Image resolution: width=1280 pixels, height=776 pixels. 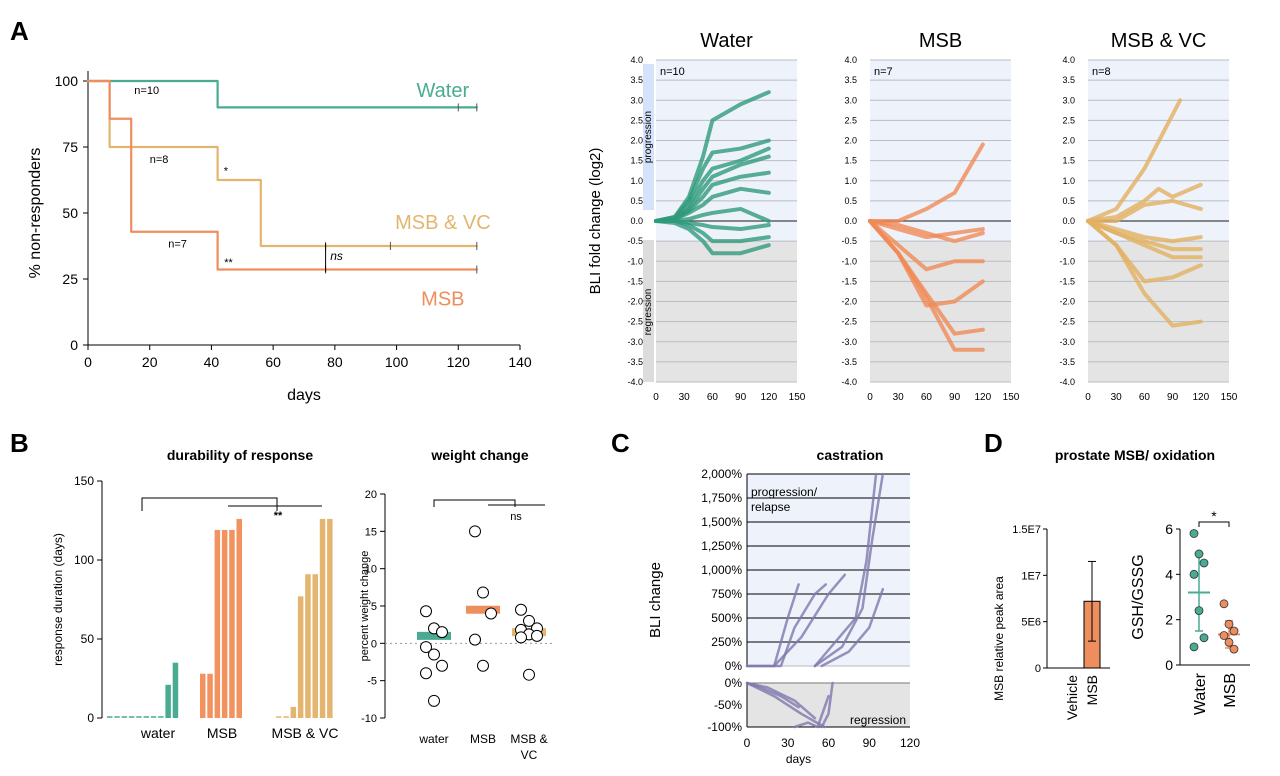 I want to click on km-ns-label: ns, so click(x=336, y=256).